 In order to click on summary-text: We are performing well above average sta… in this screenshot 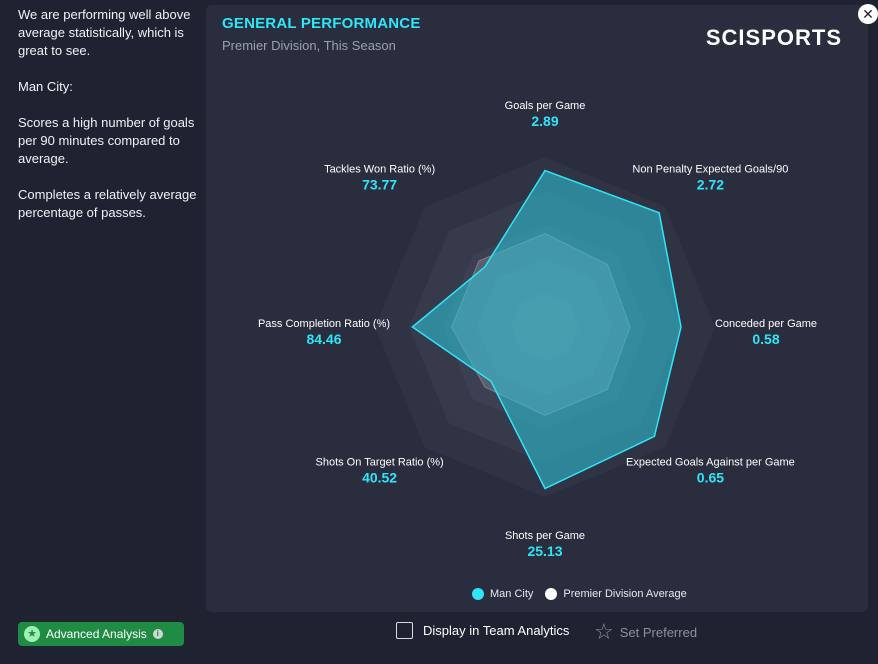, I will do `click(109, 123)`.